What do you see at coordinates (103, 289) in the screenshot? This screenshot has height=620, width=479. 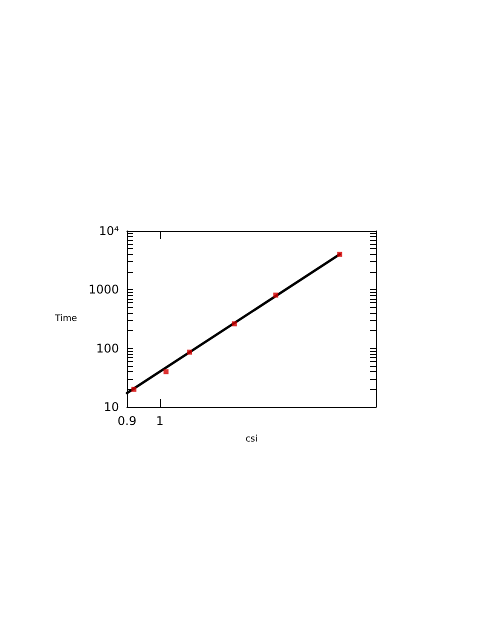 I see `y-tick-label: 1000` at bounding box center [103, 289].